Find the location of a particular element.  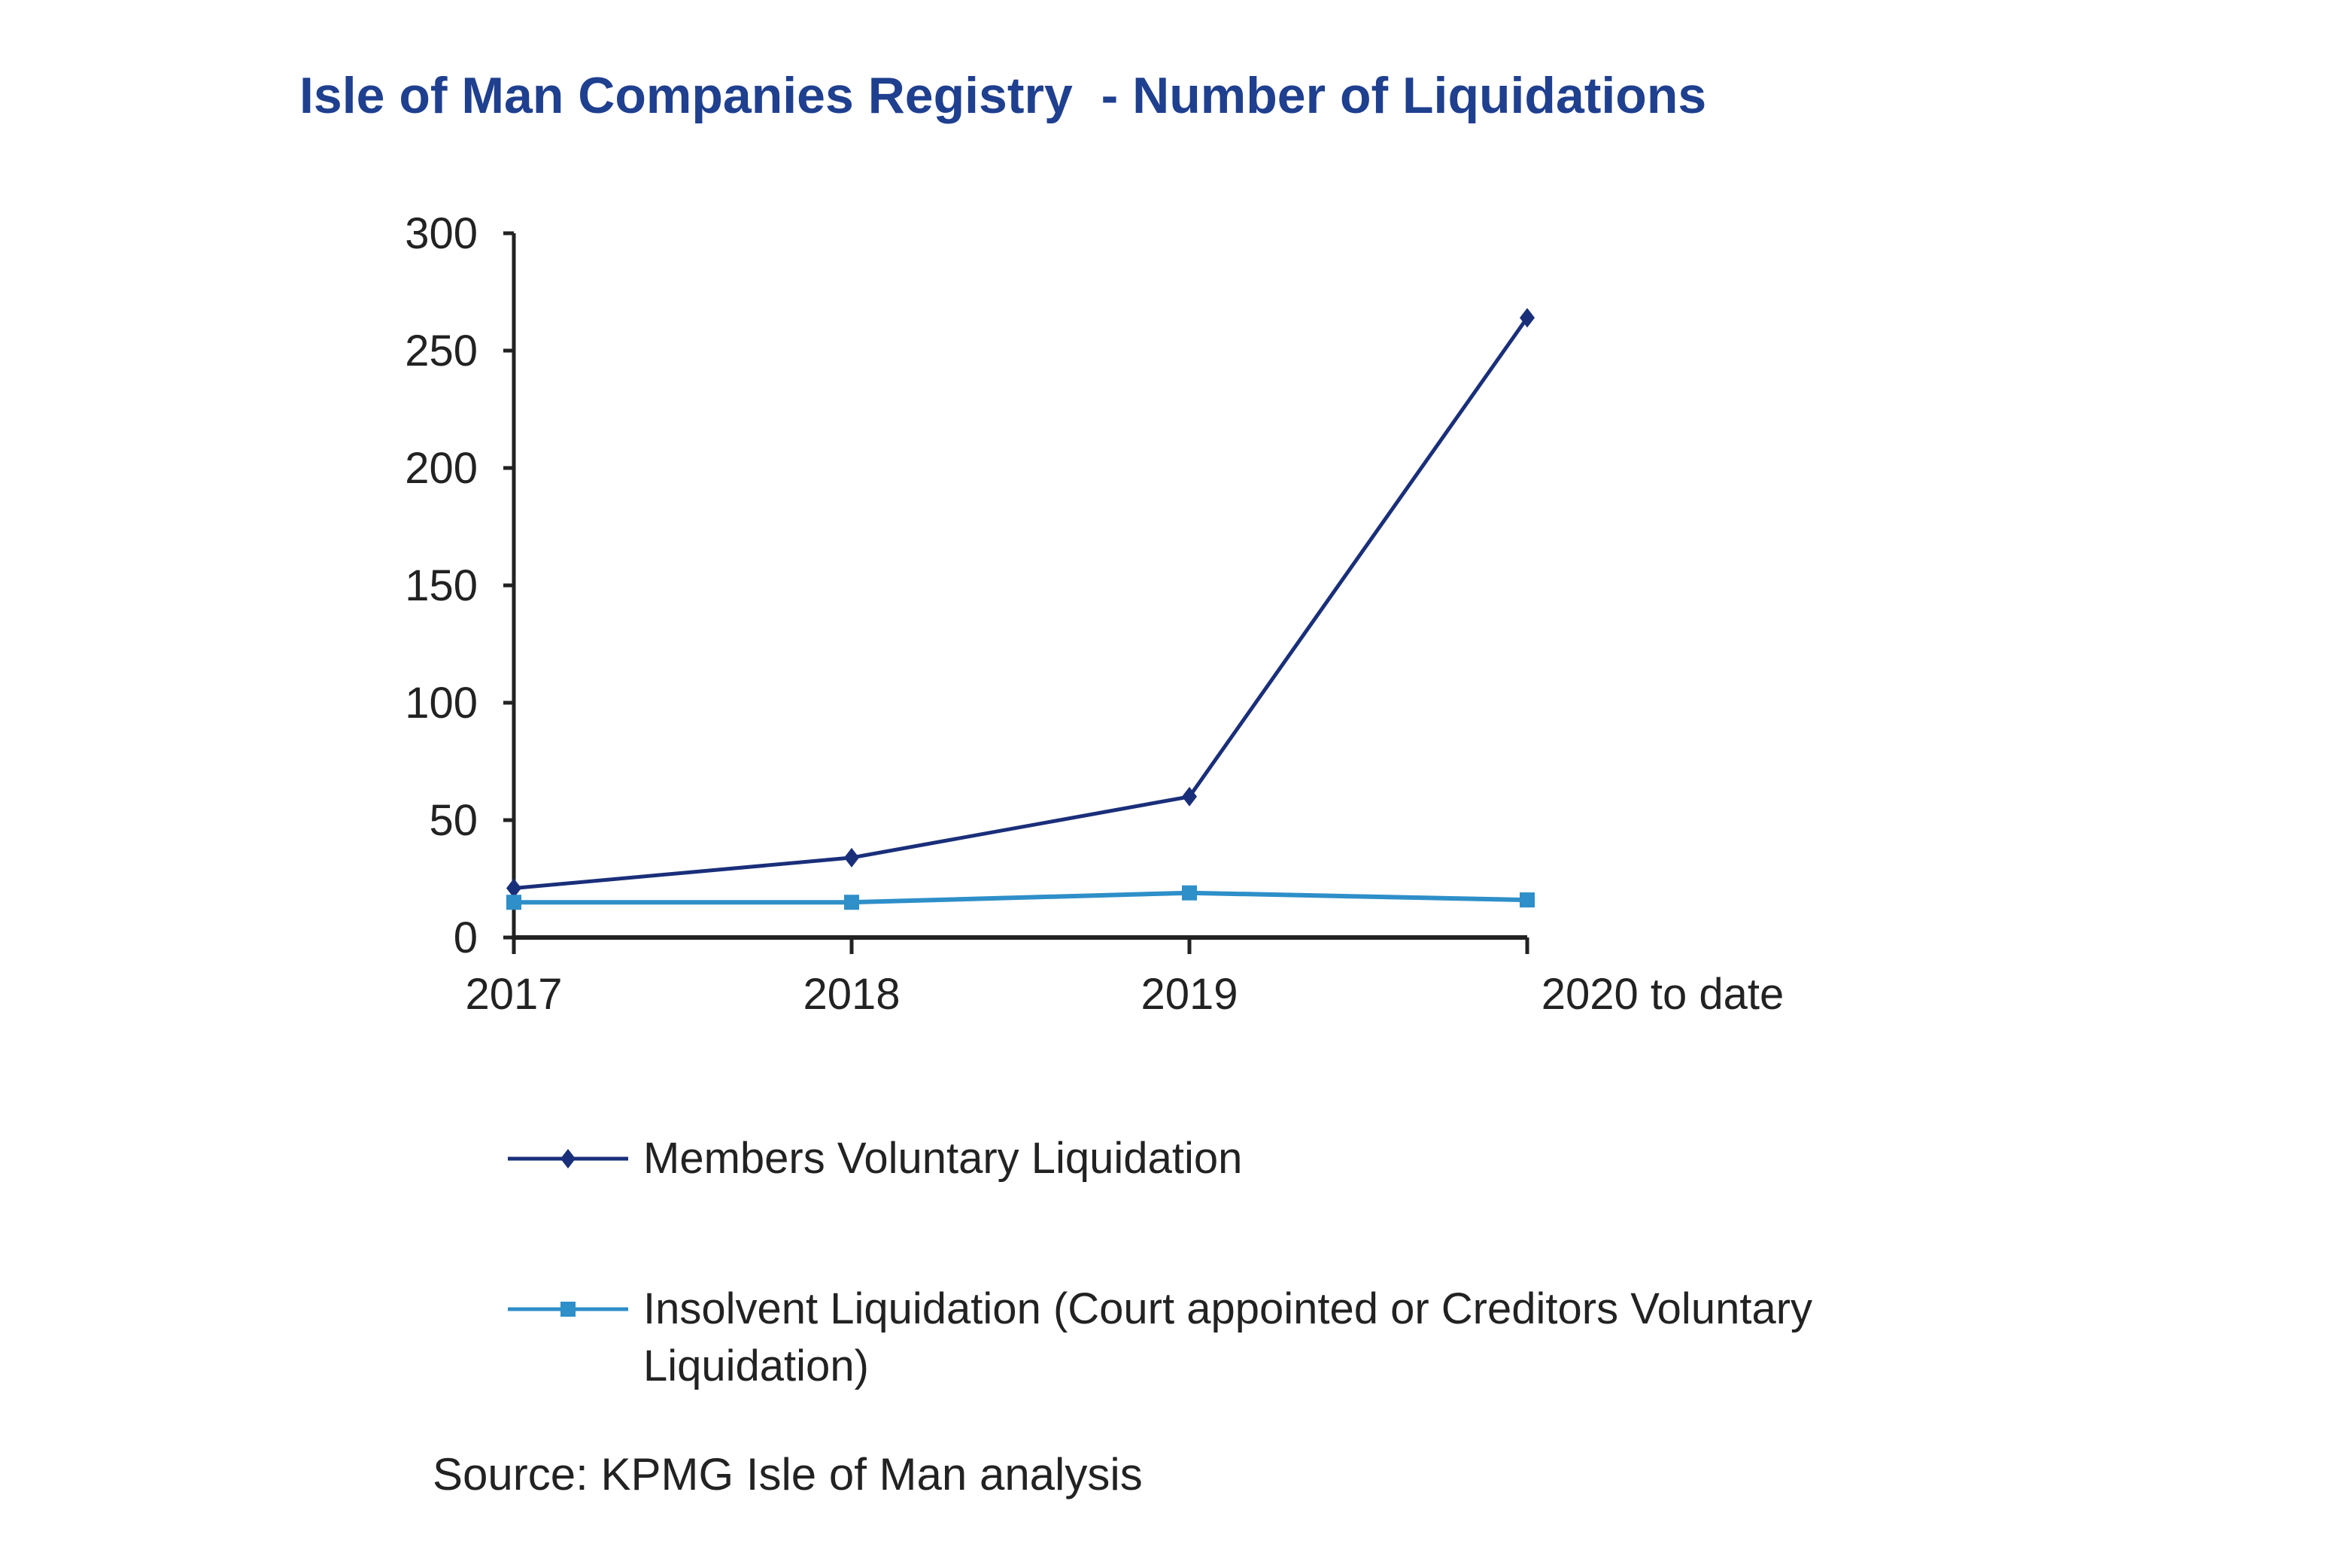

legend-label-members: Members Voluntary Liquidation is located at coordinates (943, 1158).